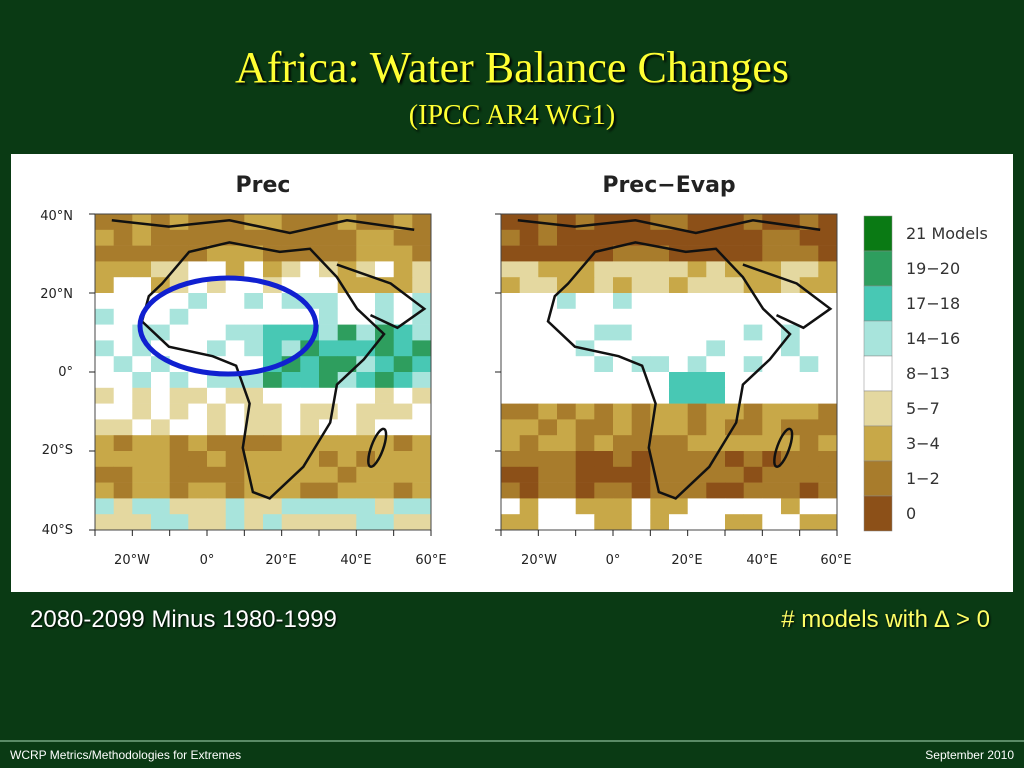 This screenshot has height=768, width=1024. What do you see at coordinates (669, 227) in the screenshot?
I see `coastline-north` at bounding box center [669, 227].